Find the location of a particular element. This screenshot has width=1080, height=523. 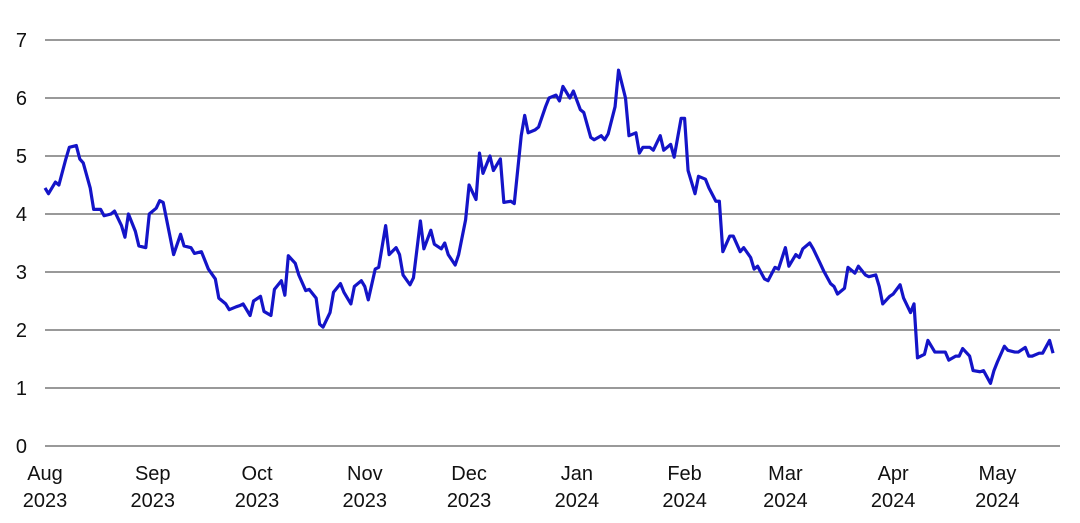

x-tick-label: Feb 2024 is located at coordinates (684, 487).